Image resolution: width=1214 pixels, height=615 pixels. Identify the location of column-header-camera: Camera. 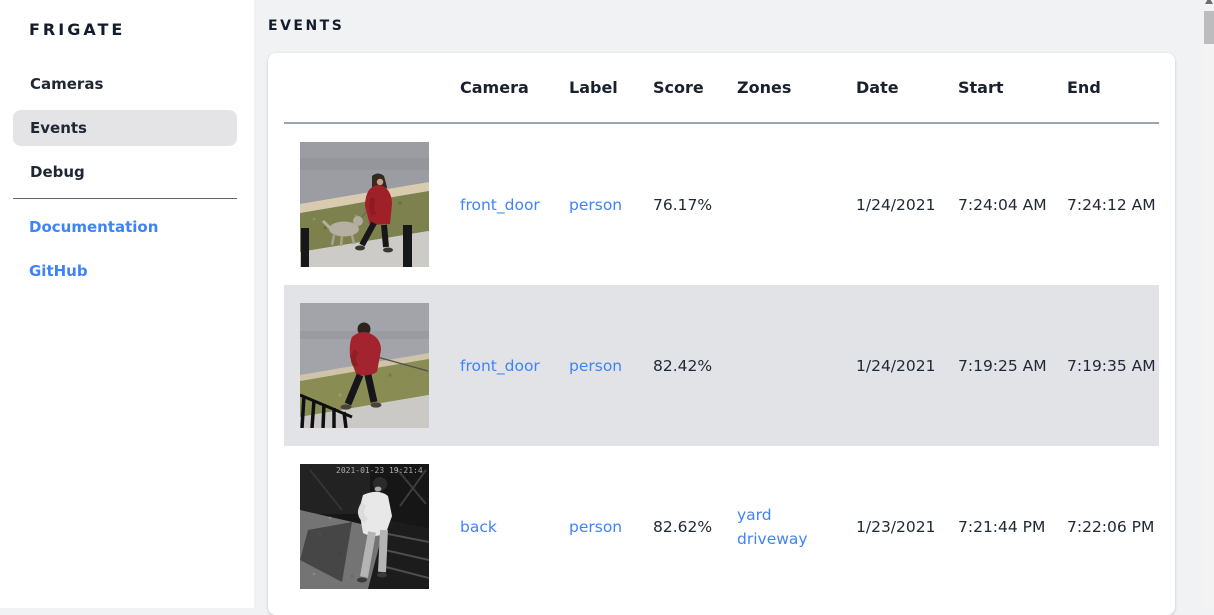
(498, 88).